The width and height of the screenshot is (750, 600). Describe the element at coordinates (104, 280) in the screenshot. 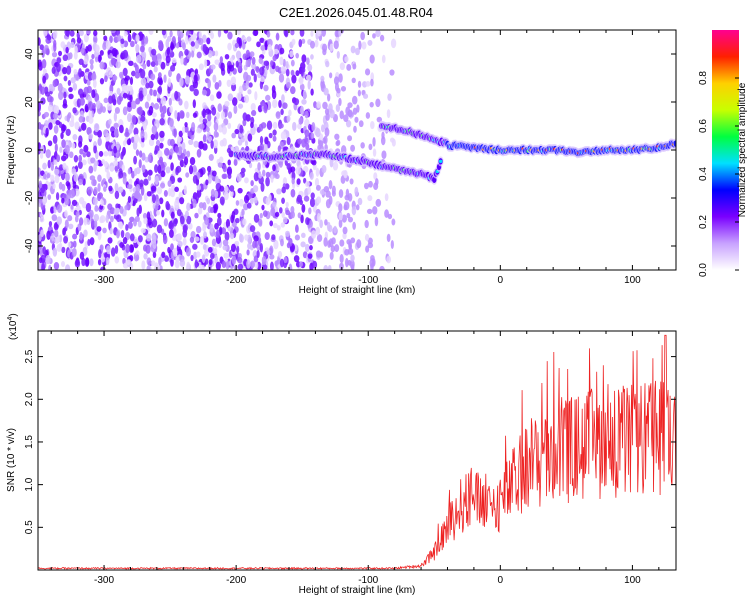

I see `spectrogram-xtick-label: -300` at that location.